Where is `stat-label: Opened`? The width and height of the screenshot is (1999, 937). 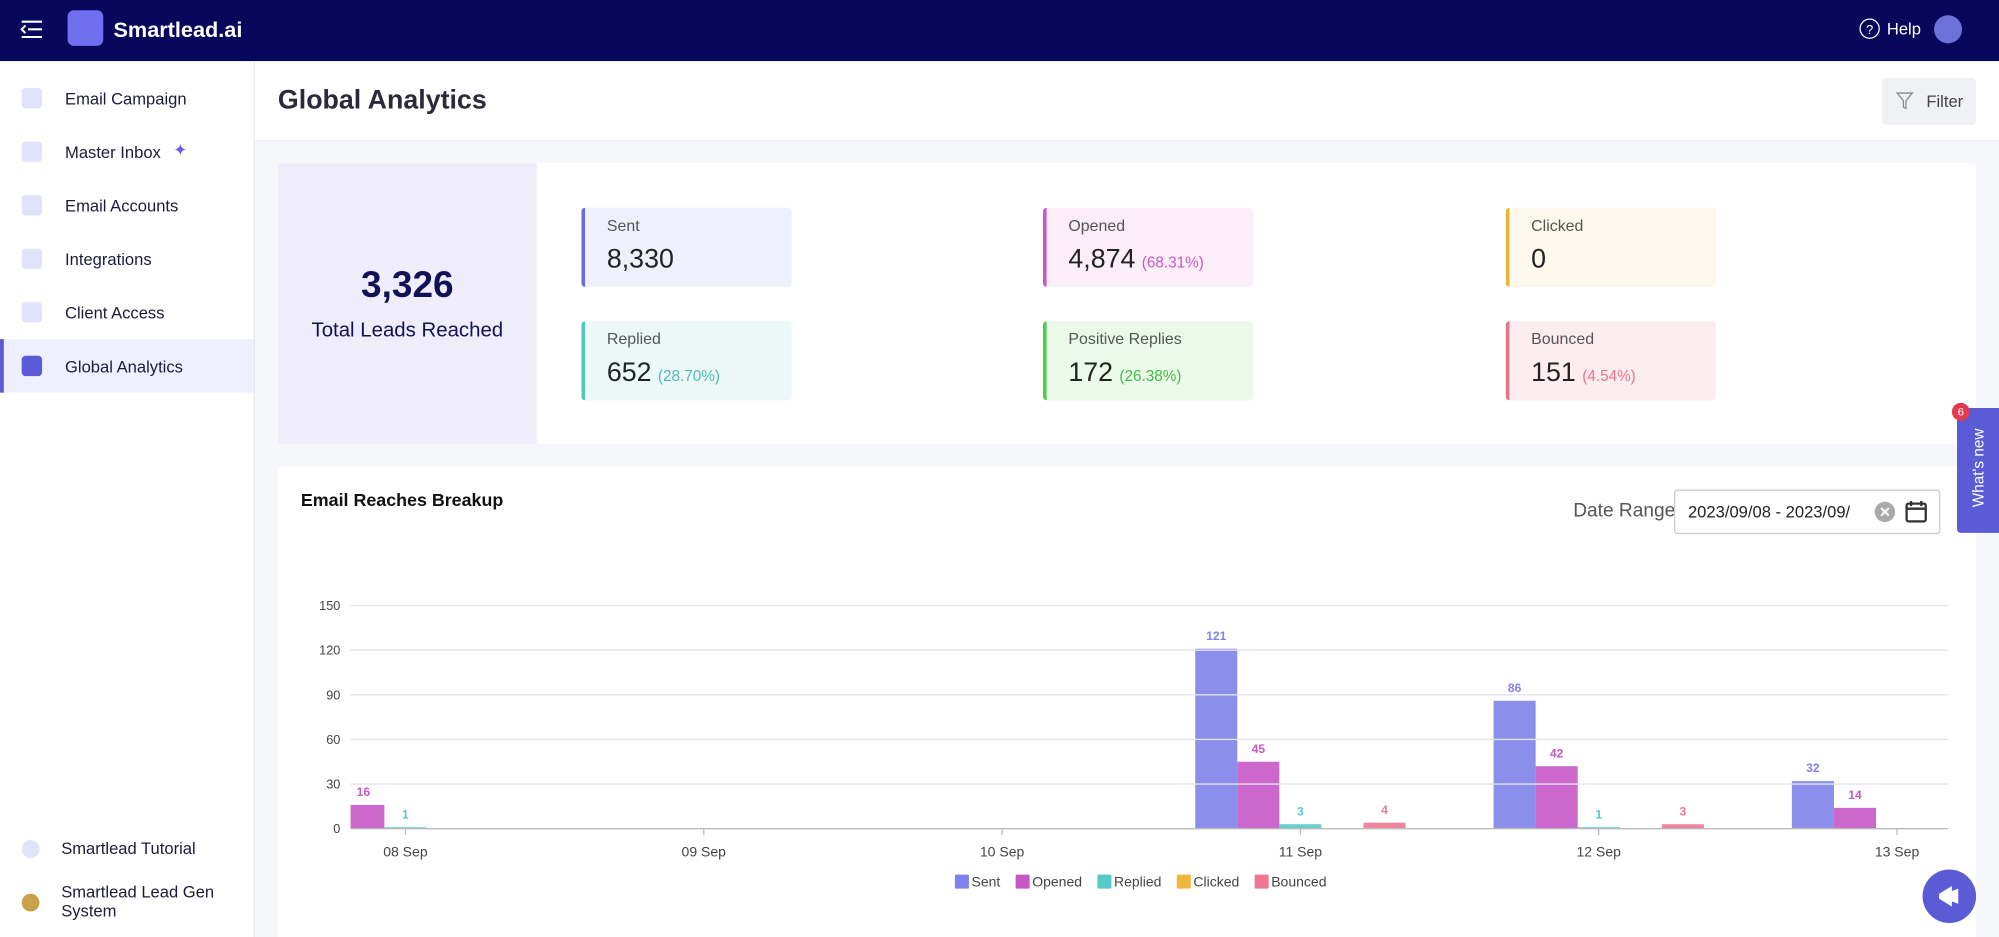
stat-label: Opened is located at coordinates (1097, 225).